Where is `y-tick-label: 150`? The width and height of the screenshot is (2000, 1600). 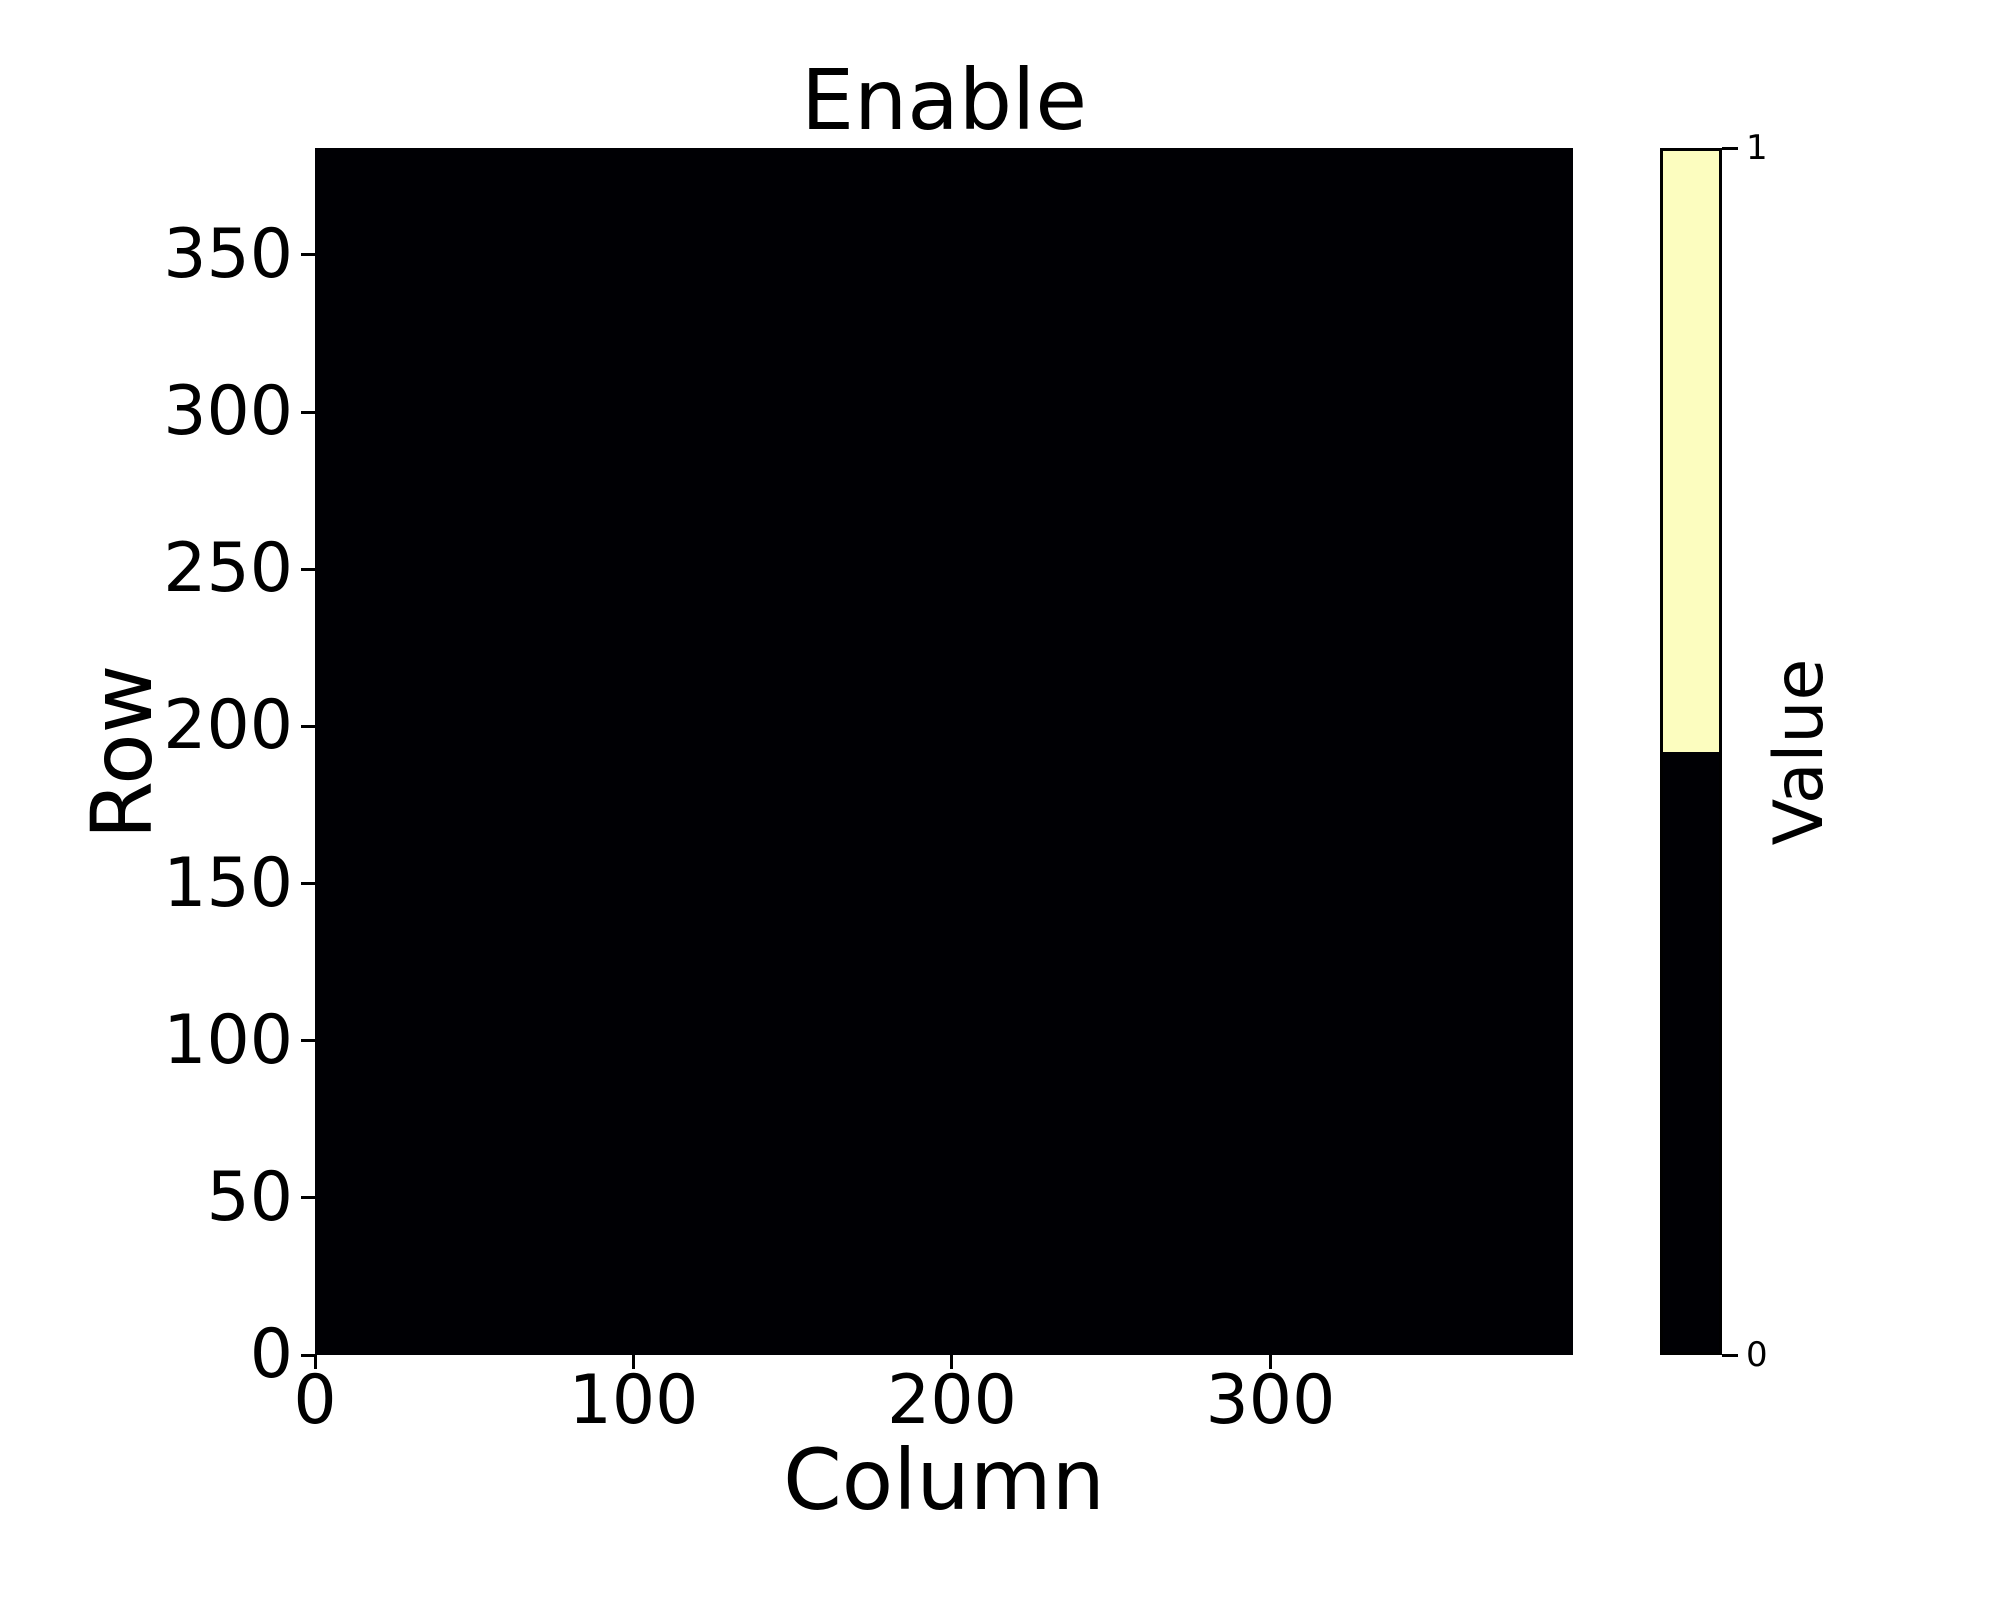
y-tick-label: 150 is located at coordinates (228, 883).